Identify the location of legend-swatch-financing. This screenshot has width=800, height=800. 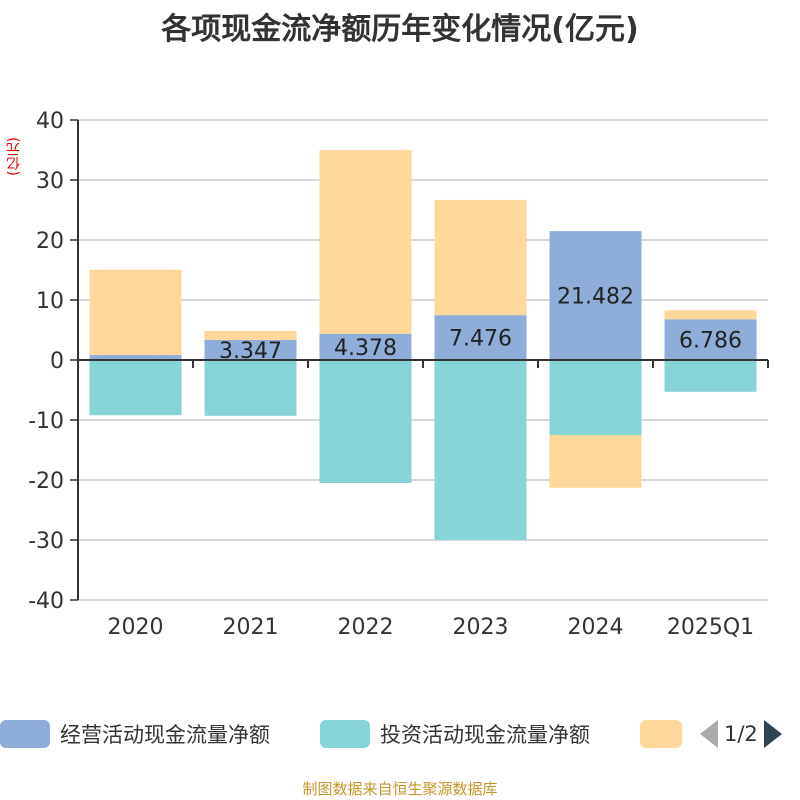
(661, 734).